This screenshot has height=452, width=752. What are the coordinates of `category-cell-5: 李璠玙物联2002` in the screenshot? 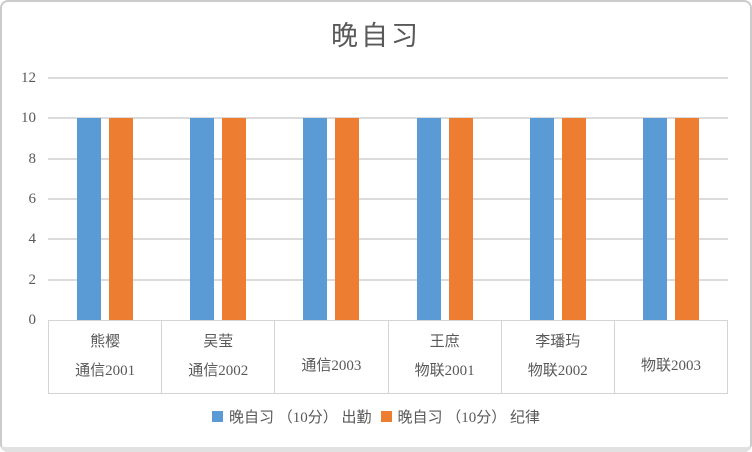 It's located at (558, 357).